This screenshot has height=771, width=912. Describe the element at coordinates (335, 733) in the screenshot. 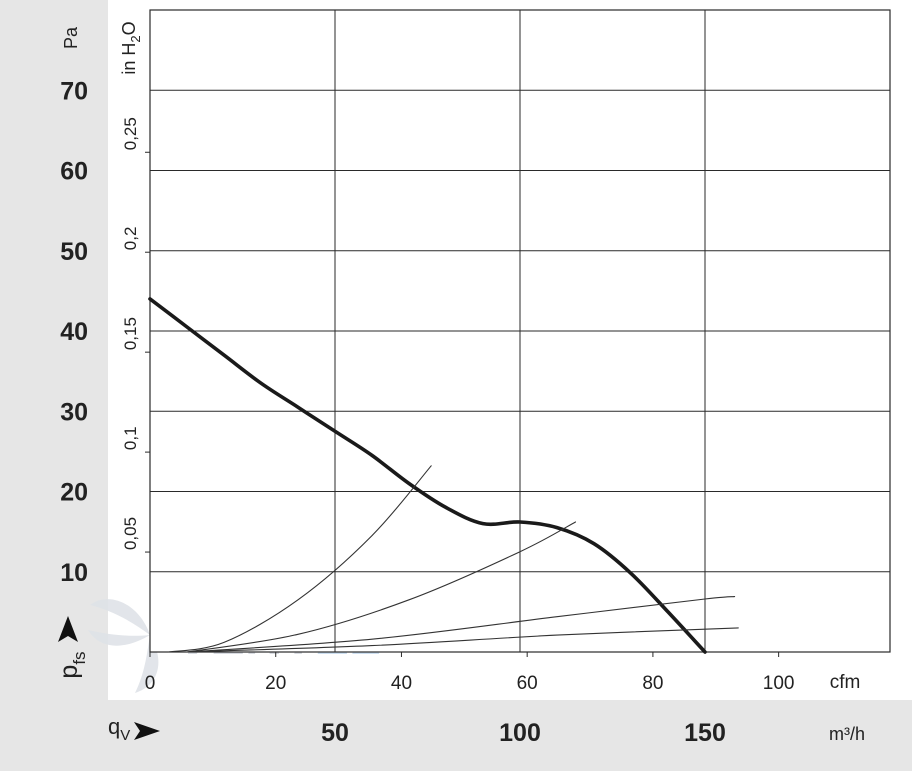

I see `x-tick-label: 50` at that location.